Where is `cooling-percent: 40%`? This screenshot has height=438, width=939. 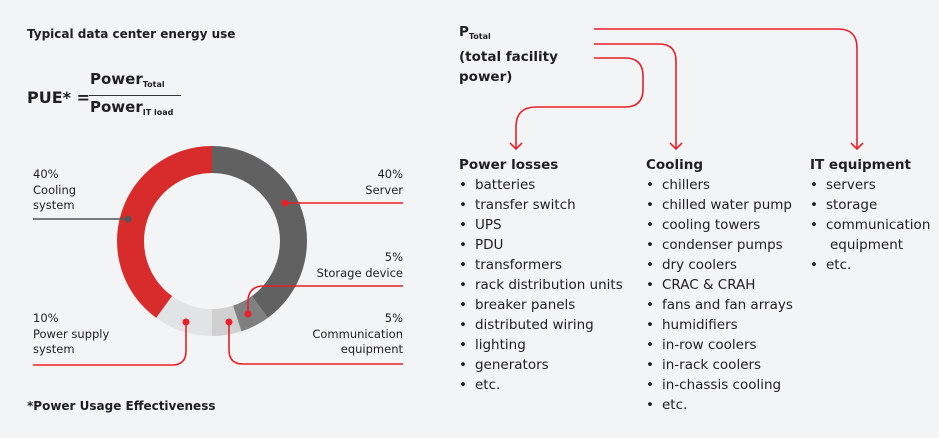
cooling-percent: 40% is located at coordinates (46, 174).